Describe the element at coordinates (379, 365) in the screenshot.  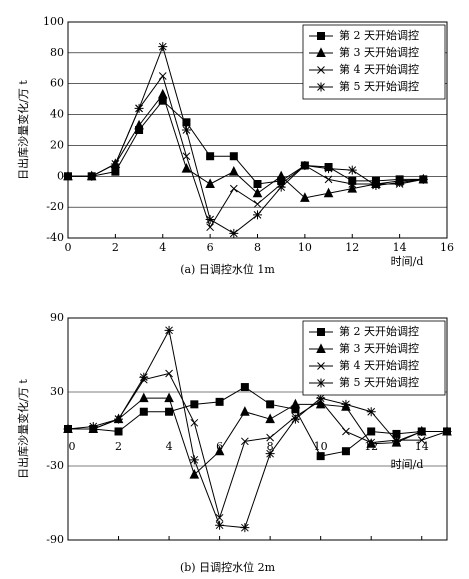
I see `legend-label: 第 4 天开始调控` at that location.